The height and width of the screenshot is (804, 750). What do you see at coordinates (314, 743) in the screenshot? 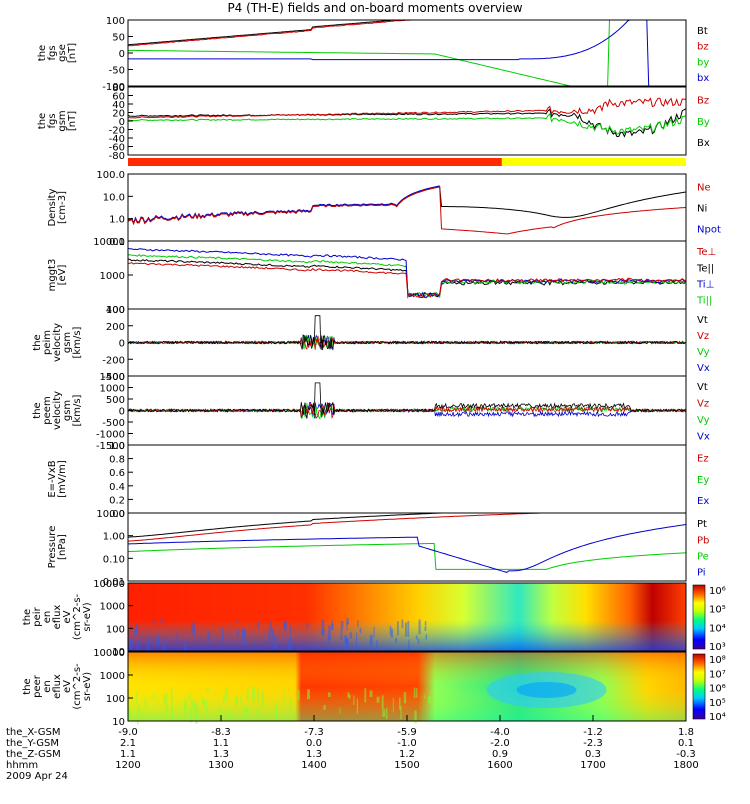
I see `x-axis-value: 0.0` at bounding box center [314, 743].